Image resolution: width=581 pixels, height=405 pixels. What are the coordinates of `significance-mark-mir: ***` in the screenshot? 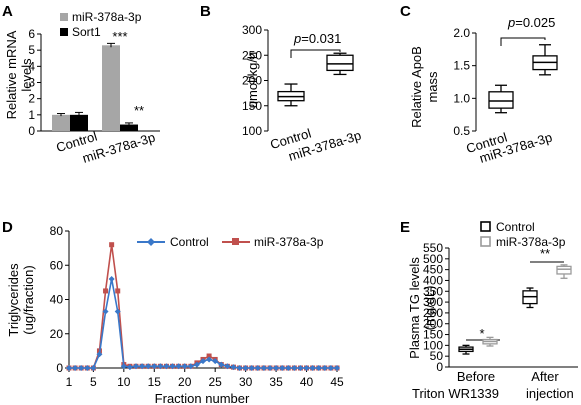 It's located at (119, 36).